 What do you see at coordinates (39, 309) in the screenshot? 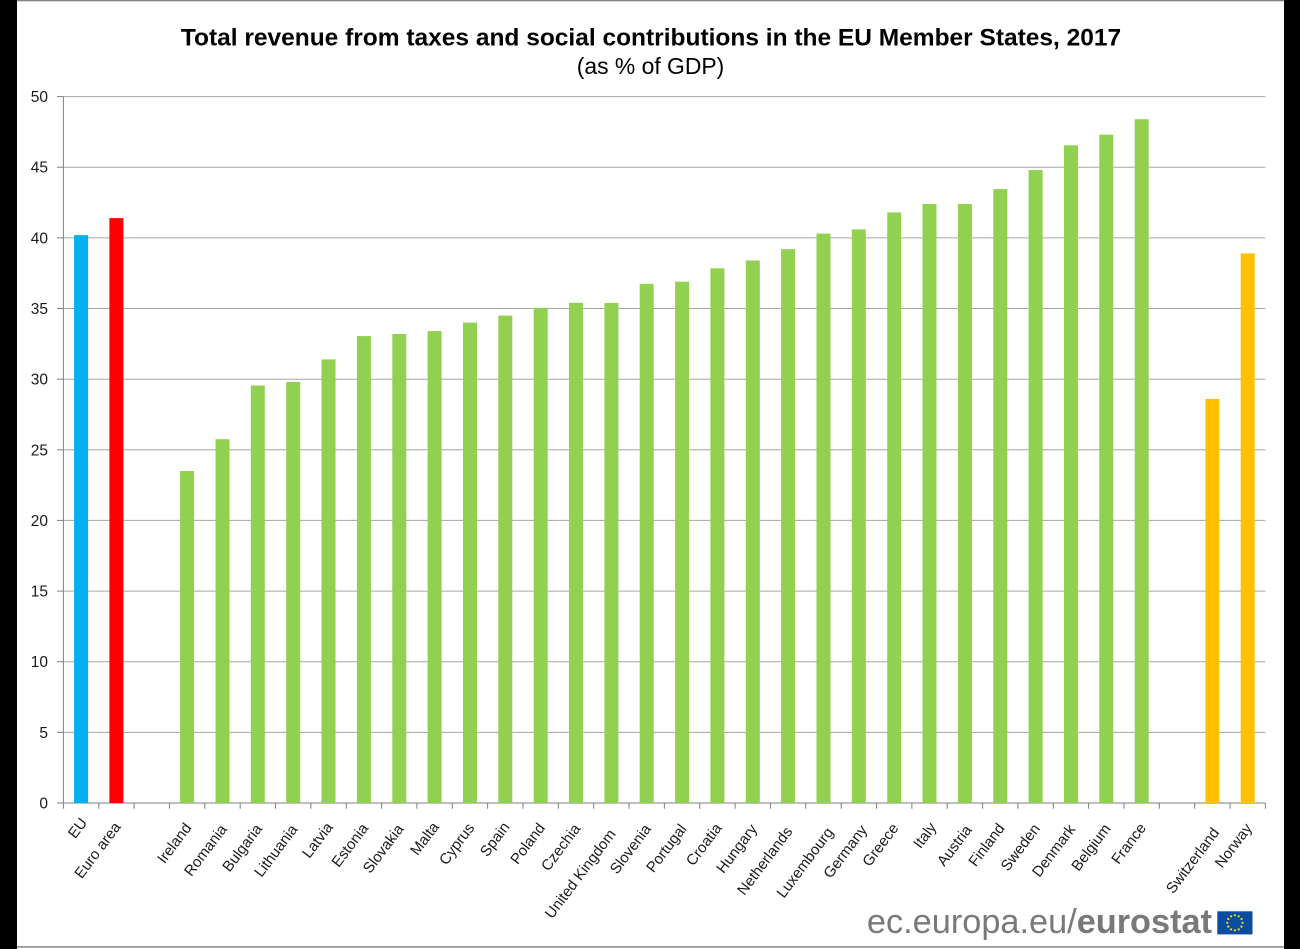
I see `svg-text: 35` at bounding box center [39, 309].